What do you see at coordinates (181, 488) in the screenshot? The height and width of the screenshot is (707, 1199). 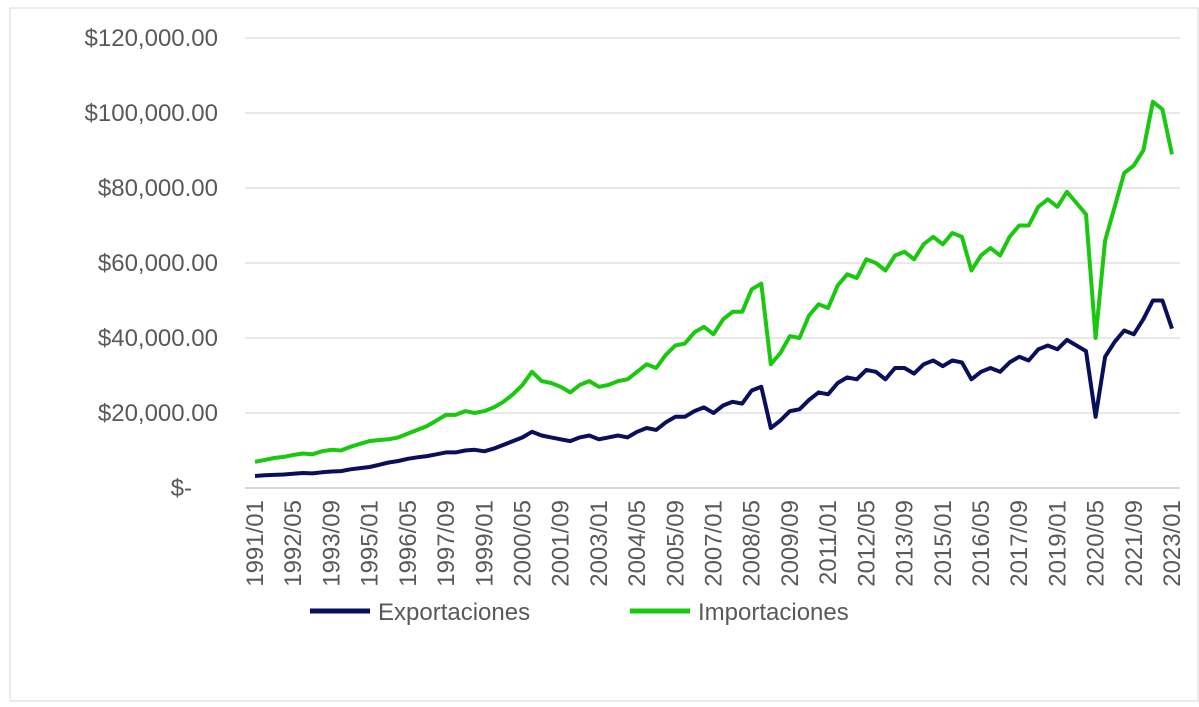 I see `y-tick-label: $-` at bounding box center [181, 488].